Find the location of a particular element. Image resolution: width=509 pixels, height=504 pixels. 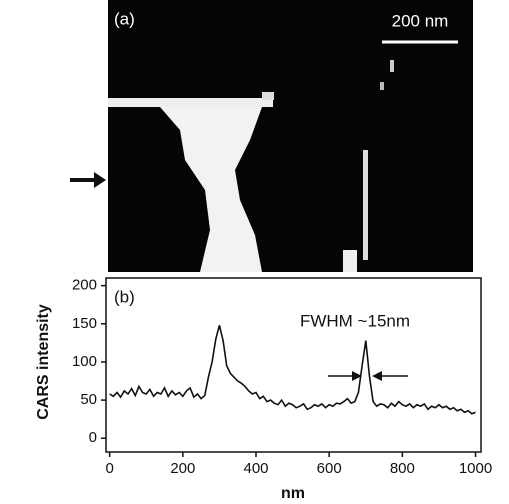

y-axis-label: CARS intensity is located at coordinates (43, 362).